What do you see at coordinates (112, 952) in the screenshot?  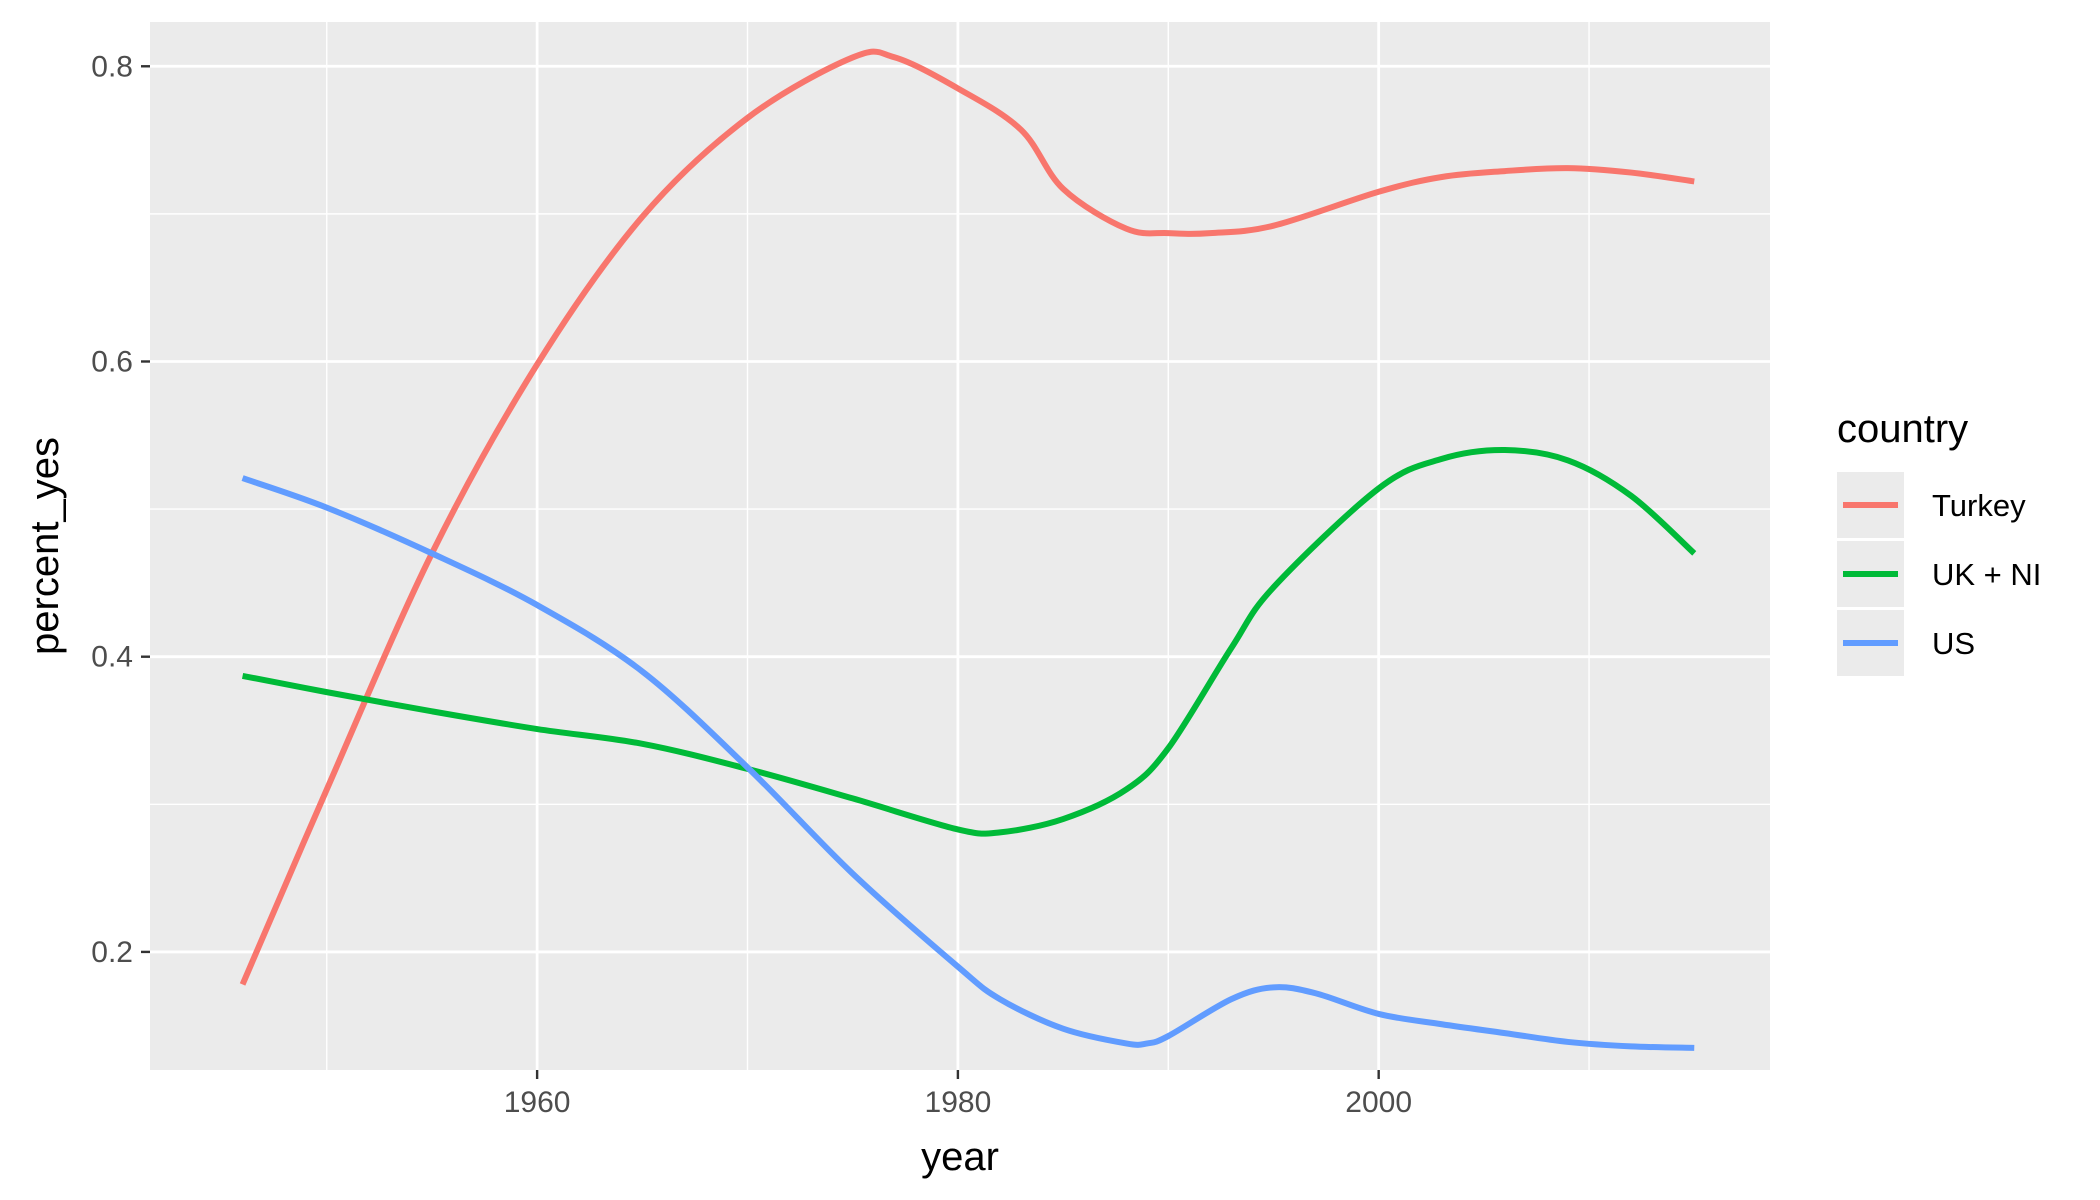 I see `y-tick-label: 0.2` at bounding box center [112, 952].